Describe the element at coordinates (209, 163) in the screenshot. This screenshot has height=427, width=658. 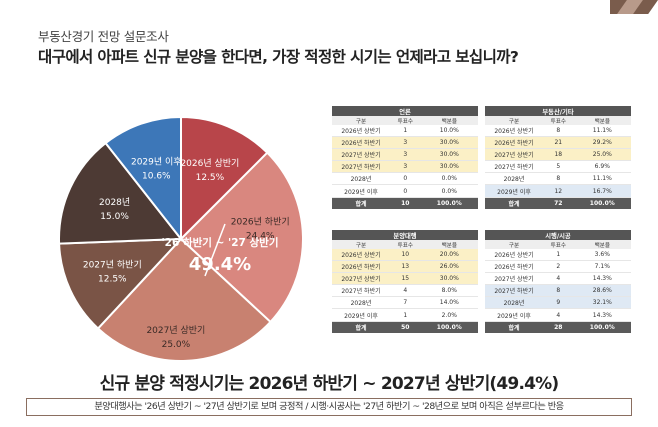
I see `pie-label-1: 2026년 상반기` at that location.